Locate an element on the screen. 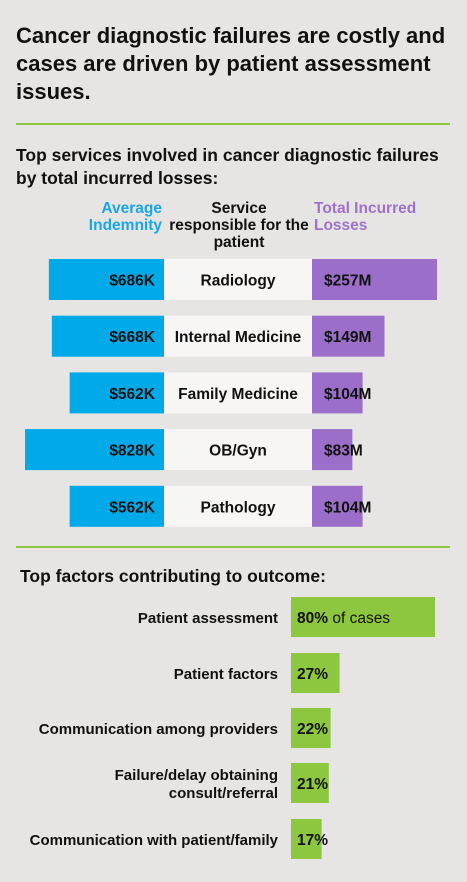  losses-label: $83M is located at coordinates (343, 451).